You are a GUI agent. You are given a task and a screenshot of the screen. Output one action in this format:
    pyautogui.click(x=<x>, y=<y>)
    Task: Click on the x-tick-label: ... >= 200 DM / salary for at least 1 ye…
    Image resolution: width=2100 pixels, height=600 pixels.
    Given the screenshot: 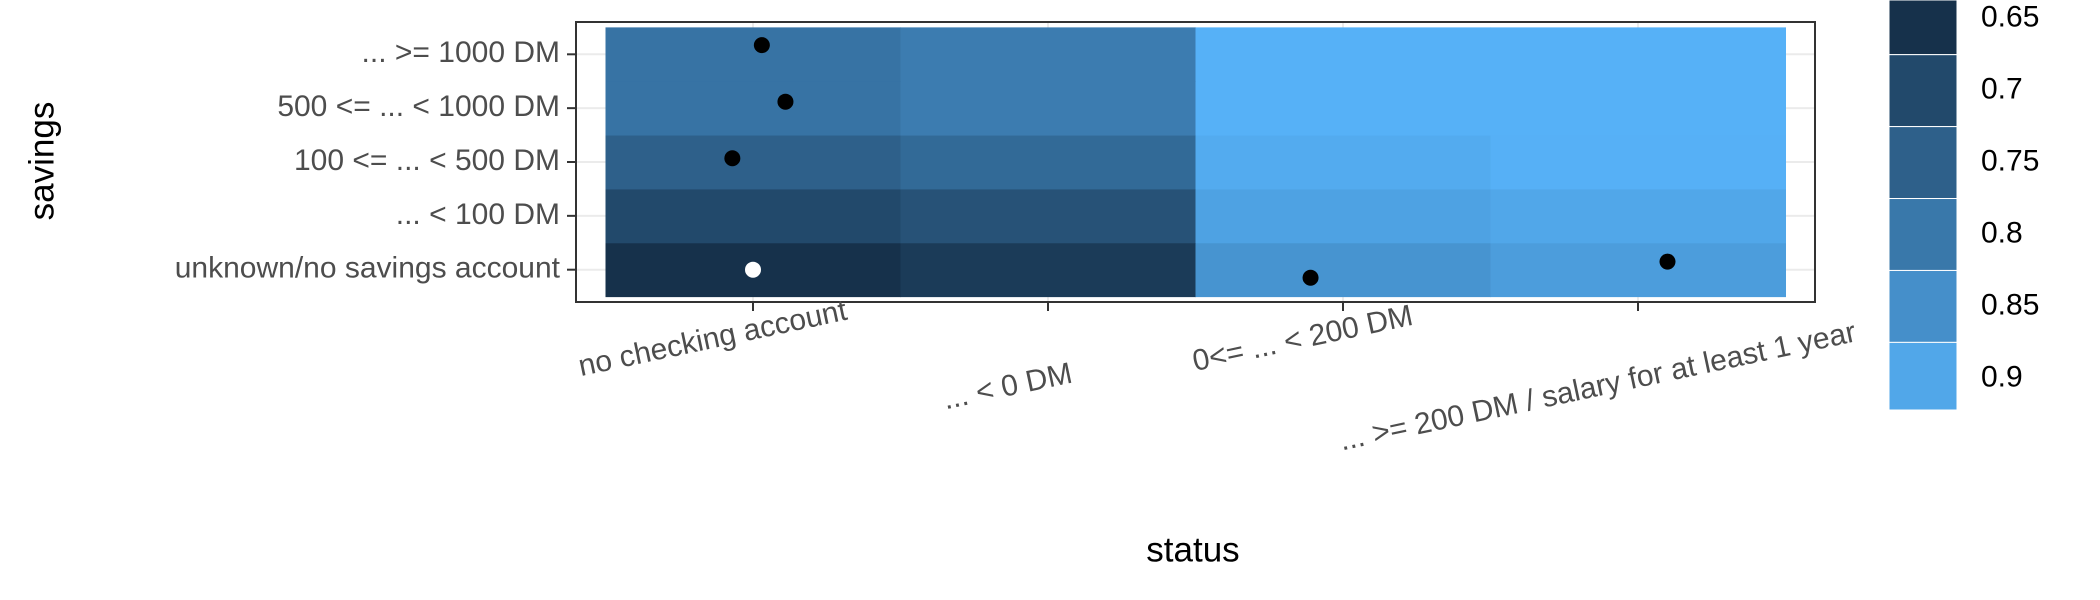 What is the action you would take?
    pyautogui.click(x=1598, y=387)
    